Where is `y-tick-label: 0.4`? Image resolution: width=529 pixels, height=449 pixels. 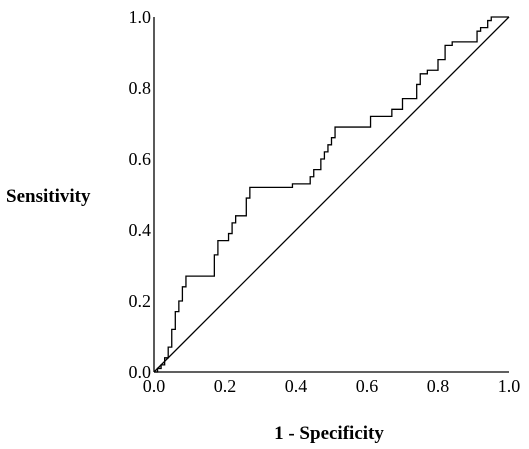
y-tick-label: 0.4 is located at coordinates (140, 230).